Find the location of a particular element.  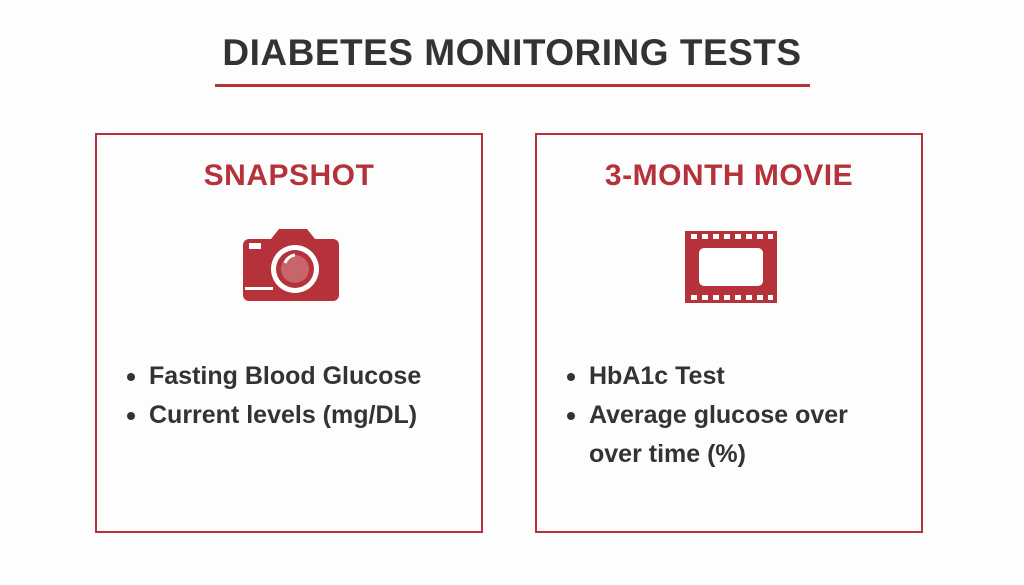

film-icon is located at coordinates (731, 267).